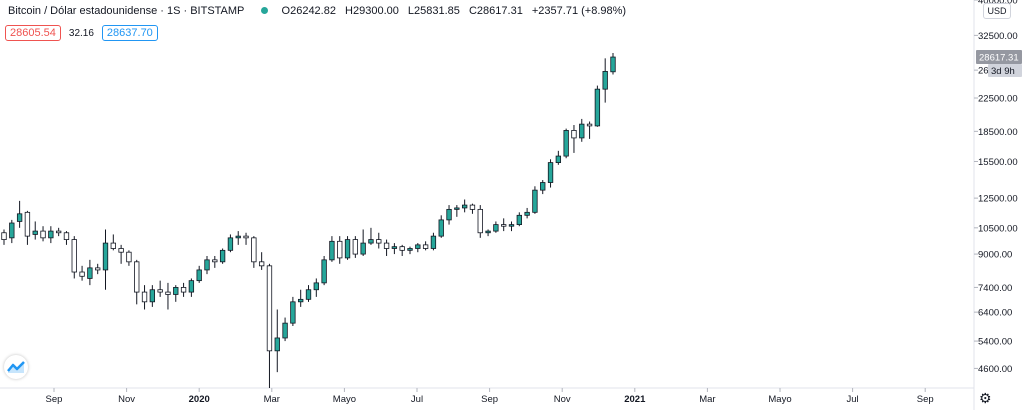 Image resolution: width=1024 pixels, height=415 pixels. What do you see at coordinates (998, 36) in the screenshot?
I see `y-tick-label: 32500.00` at bounding box center [998, 36].